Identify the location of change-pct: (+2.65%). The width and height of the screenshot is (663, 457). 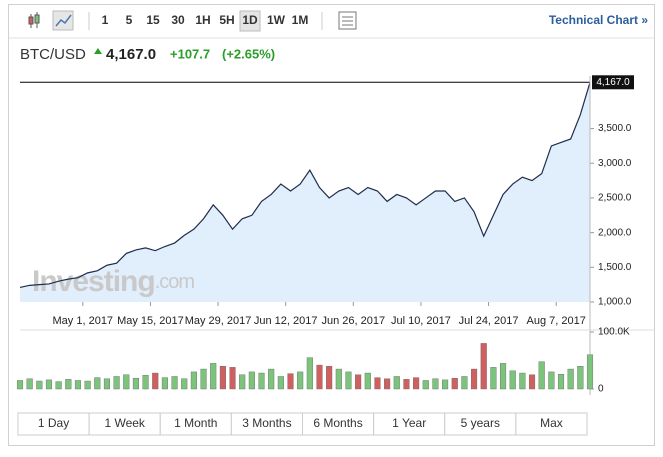
(248, 53).